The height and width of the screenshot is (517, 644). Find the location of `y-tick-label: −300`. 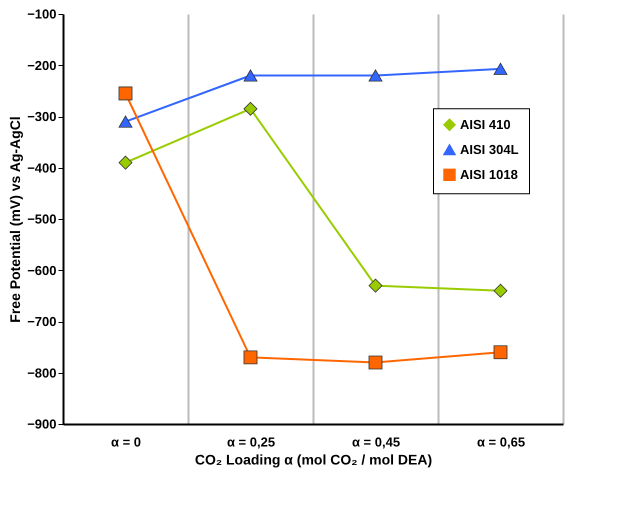

y-tick-label: −300 is located at coordinates (41, 116).